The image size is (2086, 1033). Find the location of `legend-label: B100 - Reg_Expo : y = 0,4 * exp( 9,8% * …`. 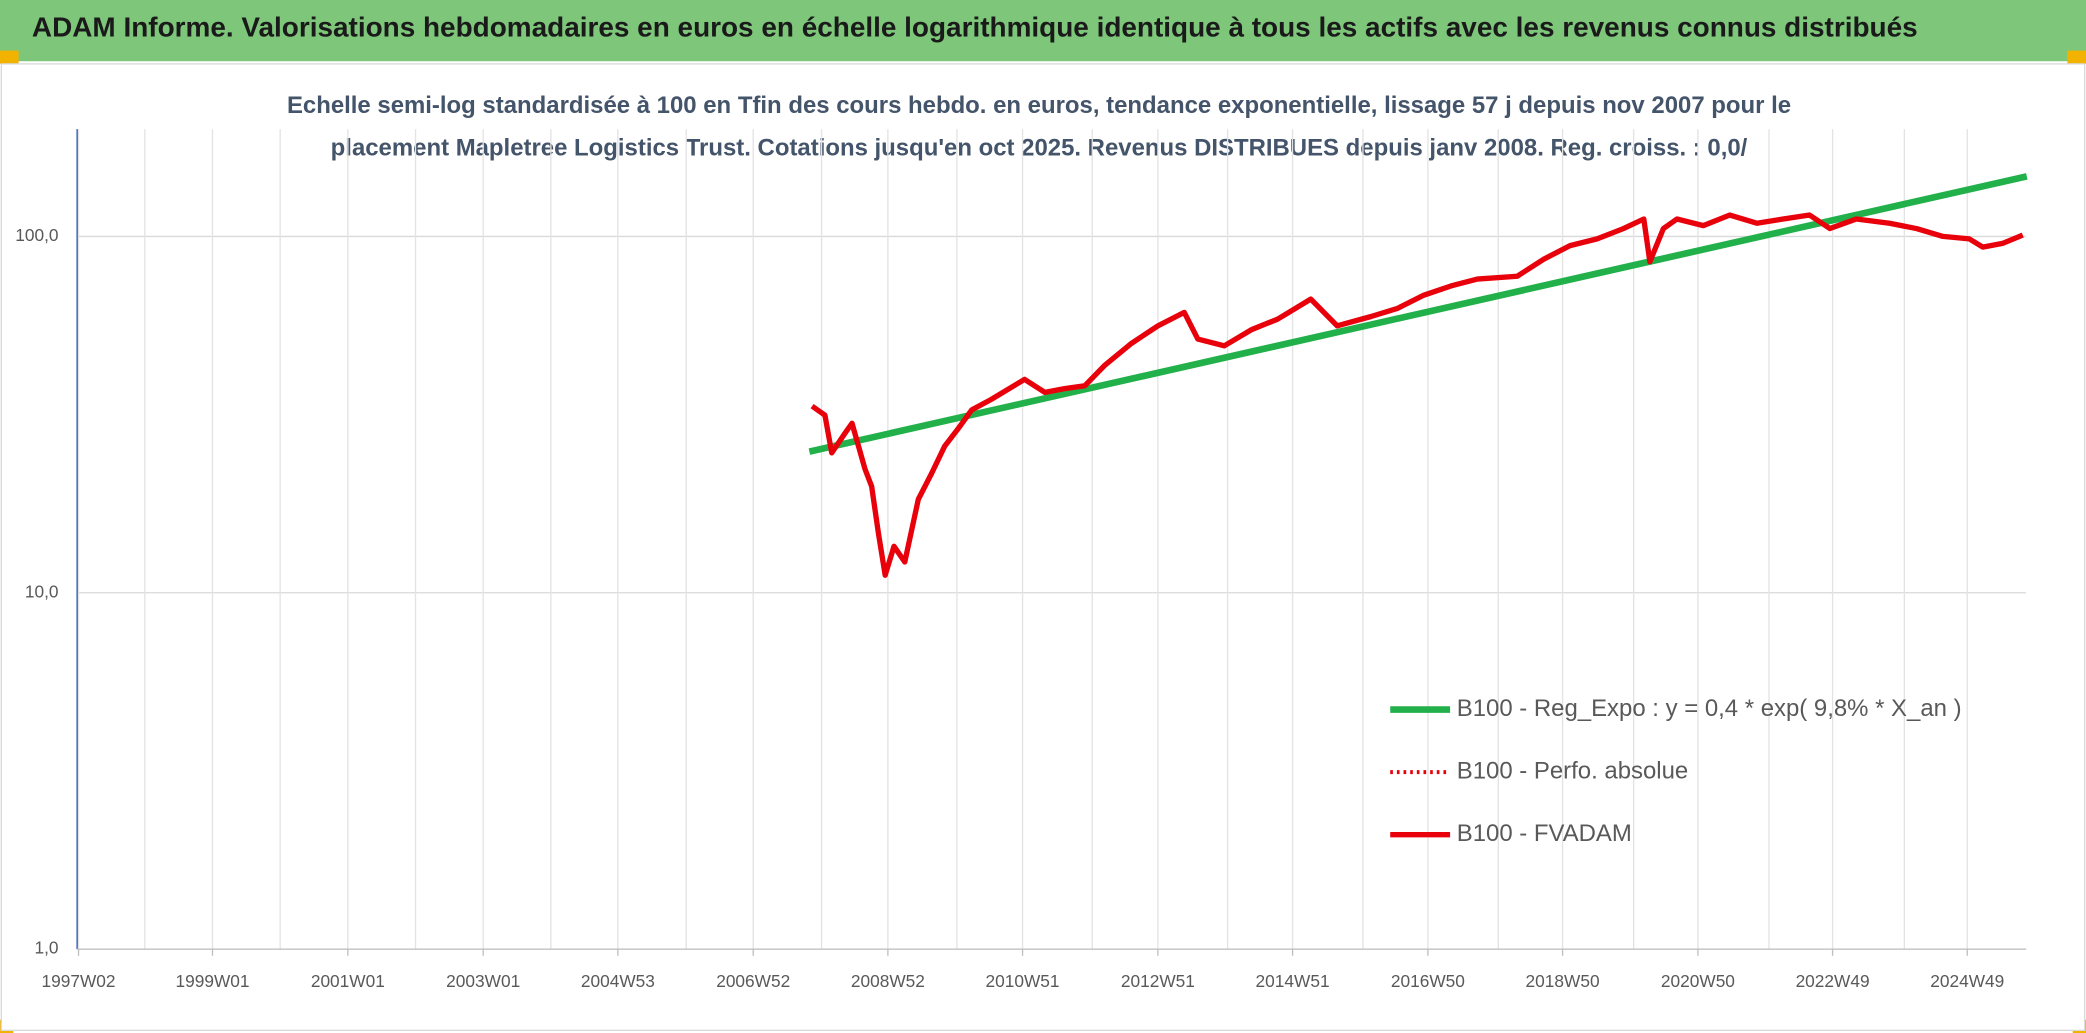

legend-label: B100 - Reg_Expo : y = 0,4 * exp( 9,8% * … is located at coordinates (1709, 708).